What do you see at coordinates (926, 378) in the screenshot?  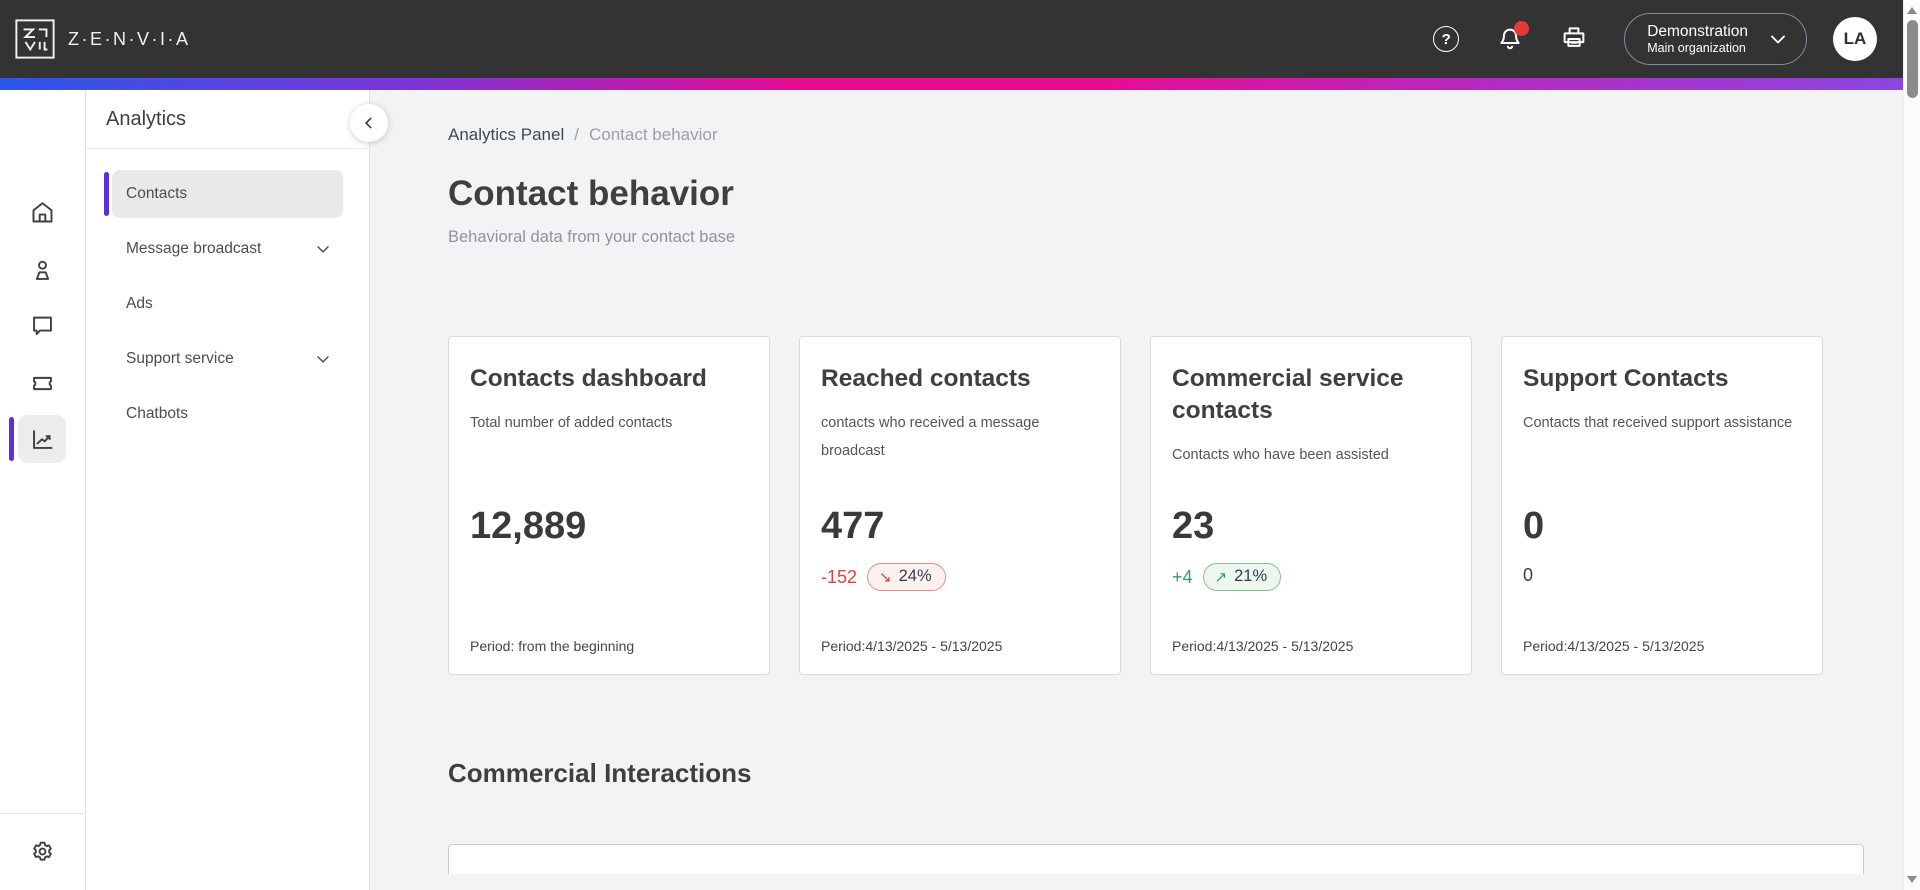 I see `card-title: Reached contacts` at bounding box center [926, 378].